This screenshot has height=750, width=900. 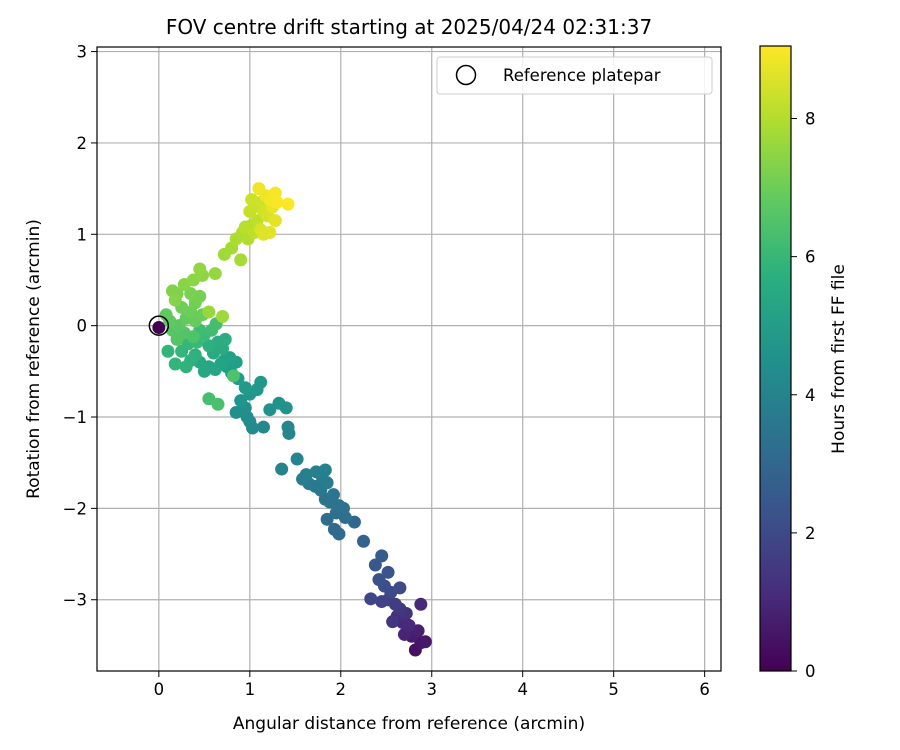 I want to click on colorbar-ticks: 0 2 4 6 8, so click(x=803, y=395).